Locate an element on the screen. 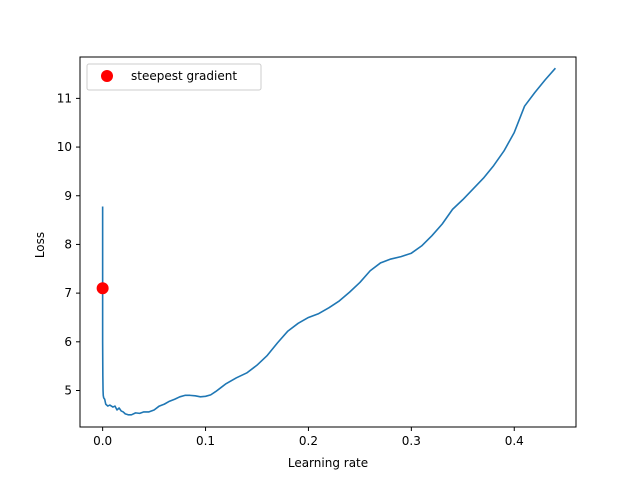 The height and width of the screenshot is (480, 640). legend-box is located at coordinates (174, 77).